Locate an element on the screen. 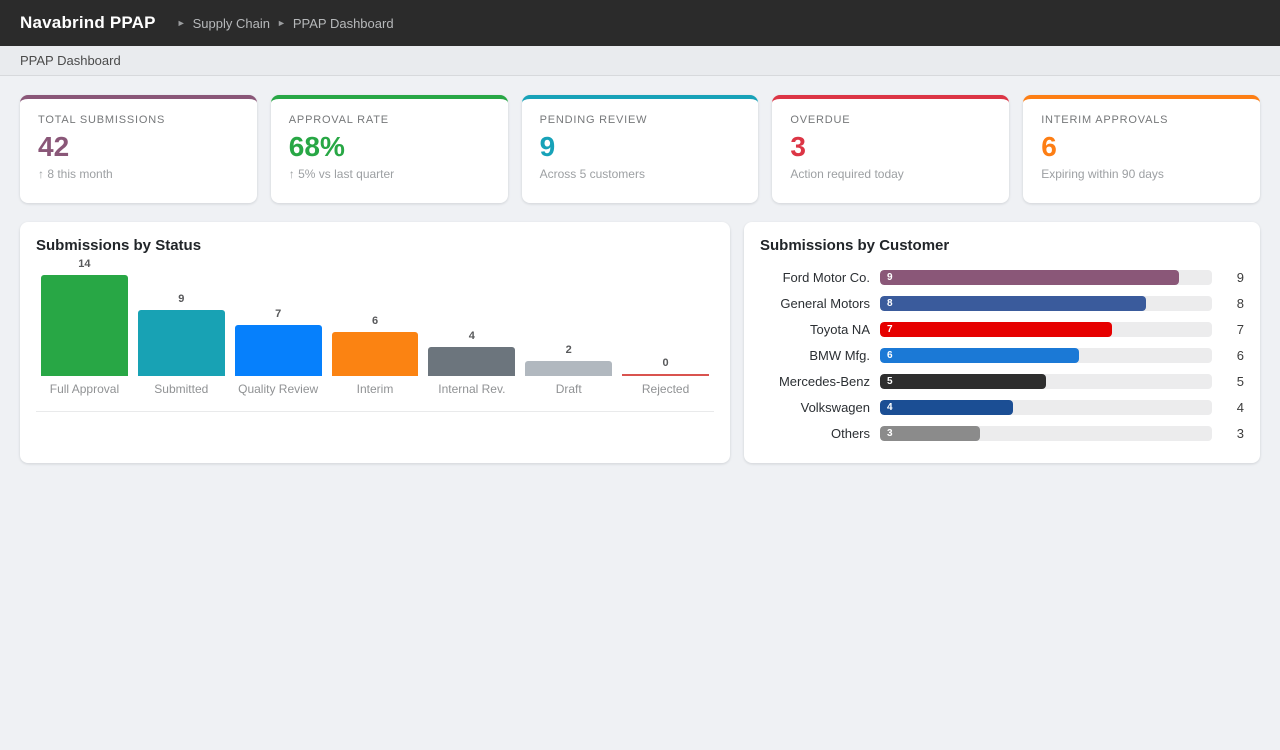 This screenshot has width=1280, height=750. status-bar-value: 6 is located at coordinates (375, 321).